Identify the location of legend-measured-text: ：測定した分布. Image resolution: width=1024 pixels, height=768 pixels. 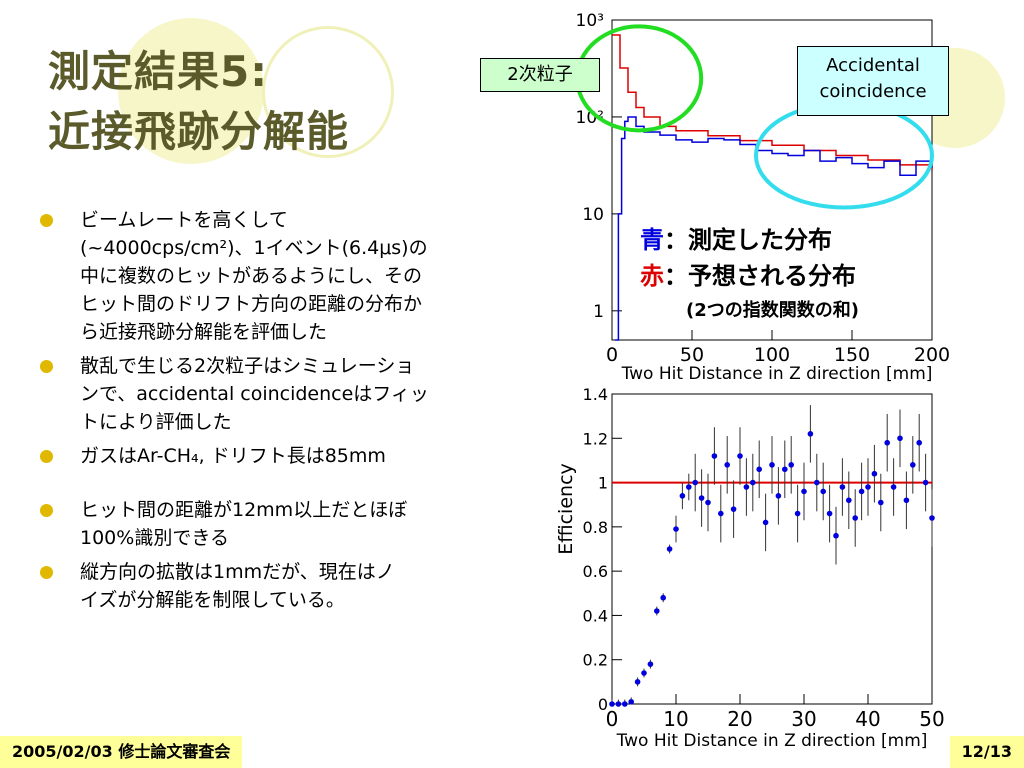
(748, 240).